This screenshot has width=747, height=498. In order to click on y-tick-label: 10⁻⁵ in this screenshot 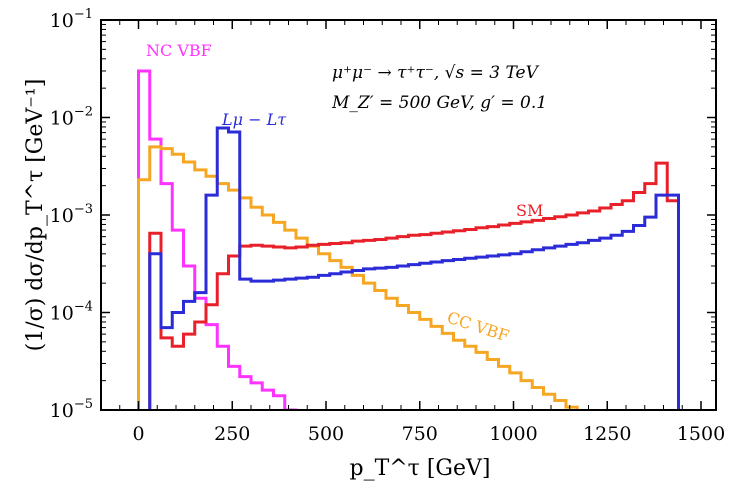, I will do `click(71, 409)`.